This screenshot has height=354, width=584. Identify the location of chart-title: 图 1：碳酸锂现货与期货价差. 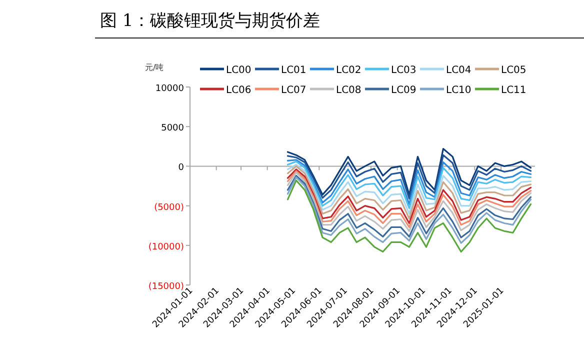
(210, 21).